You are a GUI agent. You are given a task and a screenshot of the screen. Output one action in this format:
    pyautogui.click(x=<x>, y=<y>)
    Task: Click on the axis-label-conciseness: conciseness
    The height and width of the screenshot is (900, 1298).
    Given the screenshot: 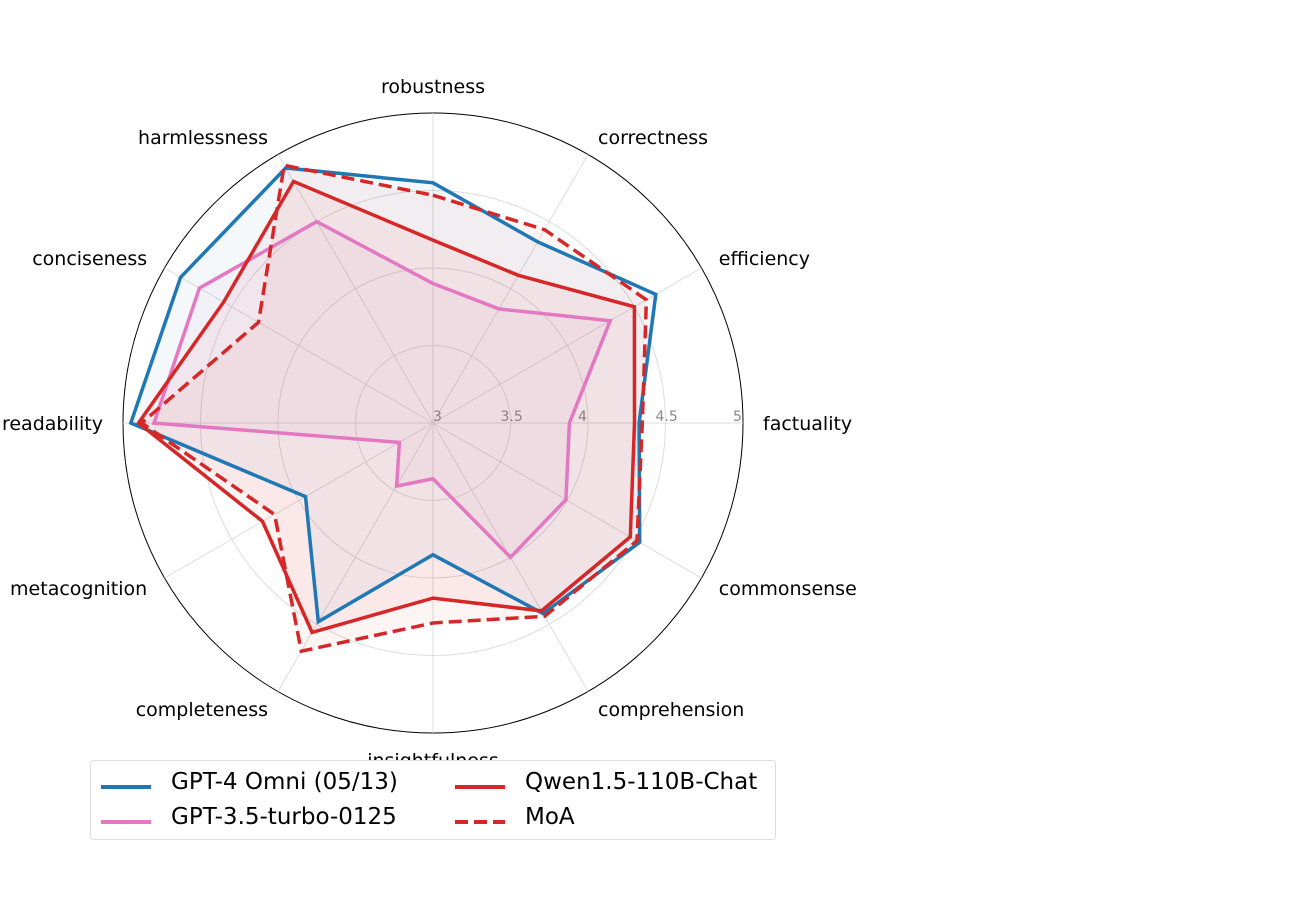 What is the action you would take?
    pyautogui.click(x=89, y=259)
    